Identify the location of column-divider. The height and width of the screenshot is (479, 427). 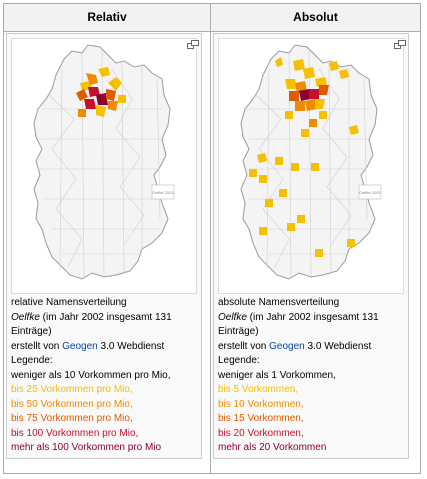
(210, 252).